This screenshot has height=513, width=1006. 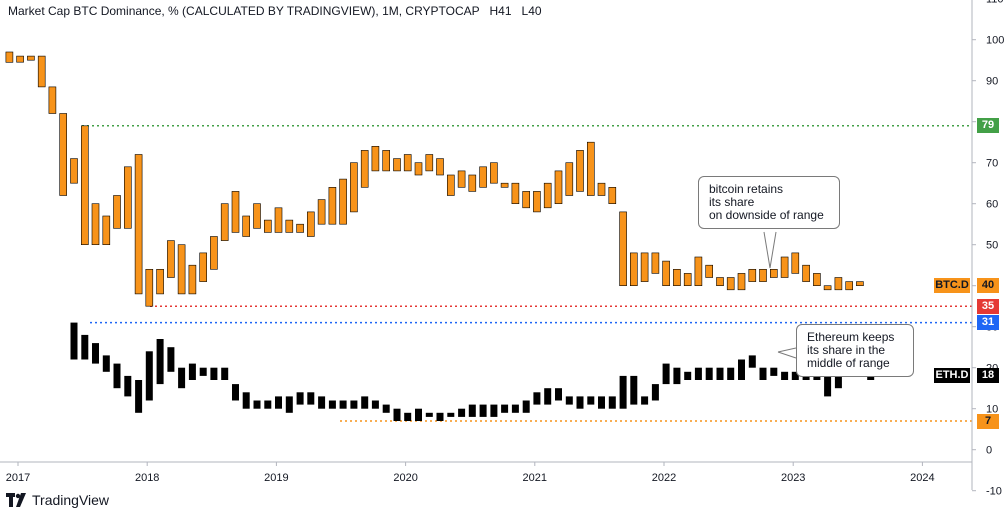 What do you see at coordinates (988, 306) in the screenshot?
I see `axis-tag-35: 35` at bounding box center [988, 306].